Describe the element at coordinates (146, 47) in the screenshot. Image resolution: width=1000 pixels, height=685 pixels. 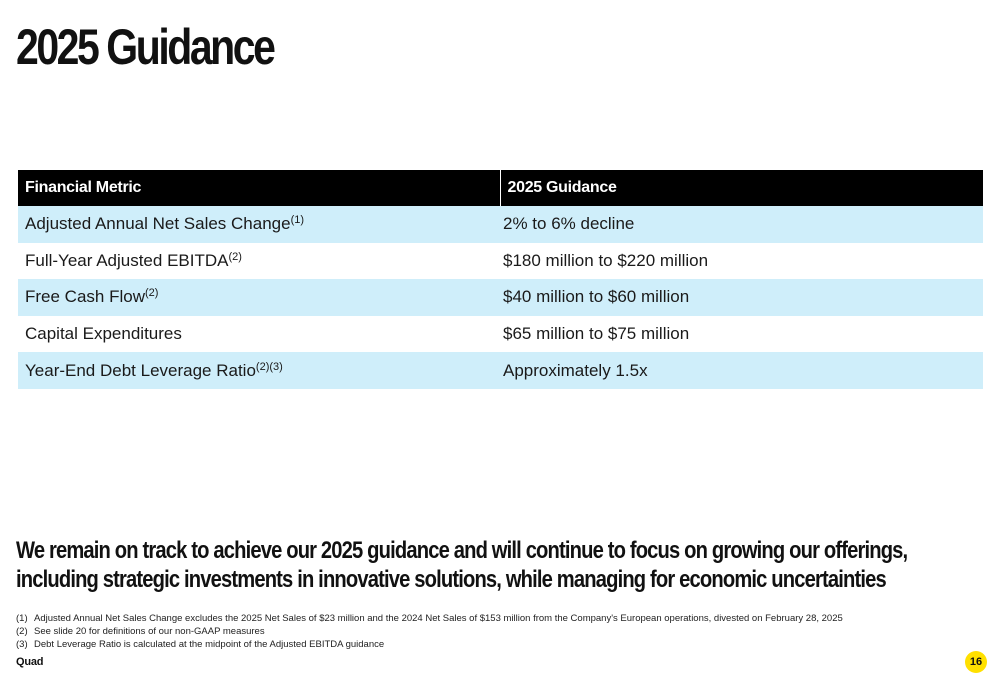
I see `page-title: 2025 Guidance` at that location.